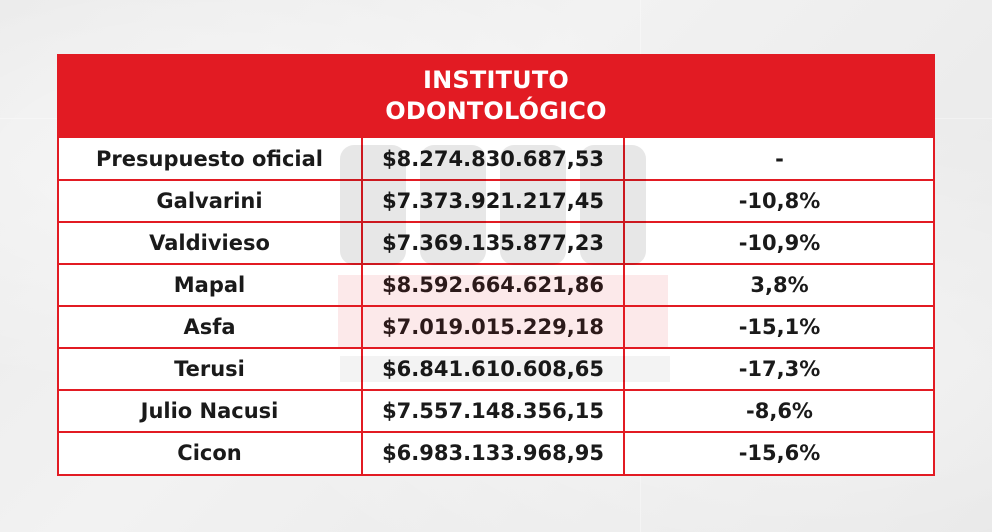 Image resolution: width=992 pixels, height=532 pixels. What do you see at coordinates (779, 411) in the screenshot?
I see `bid-difference: -8,6%` at bounding box center [779, 411].